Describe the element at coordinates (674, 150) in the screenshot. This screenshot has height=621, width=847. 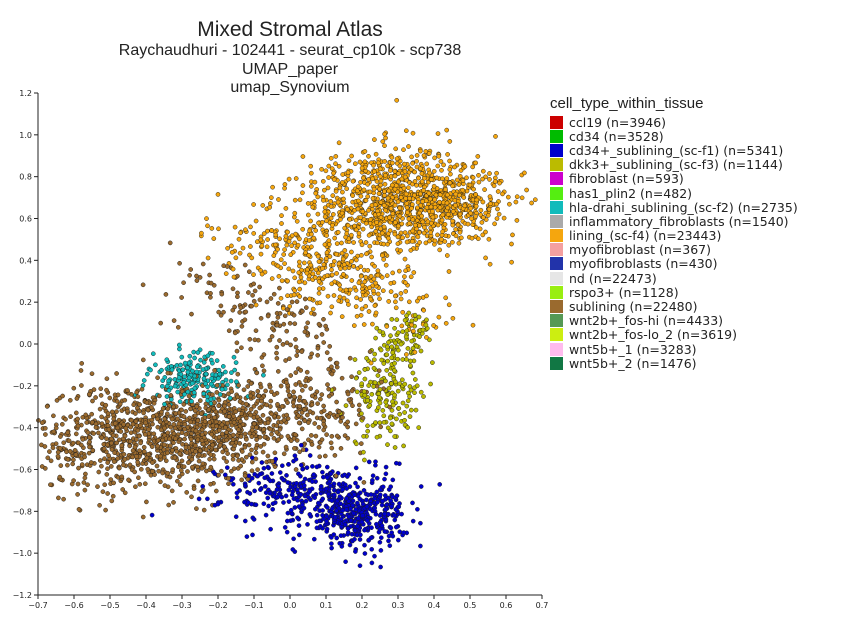
I see `legend-item: cd34+_sublining_(sc-f1) (n=5341)` at that location.